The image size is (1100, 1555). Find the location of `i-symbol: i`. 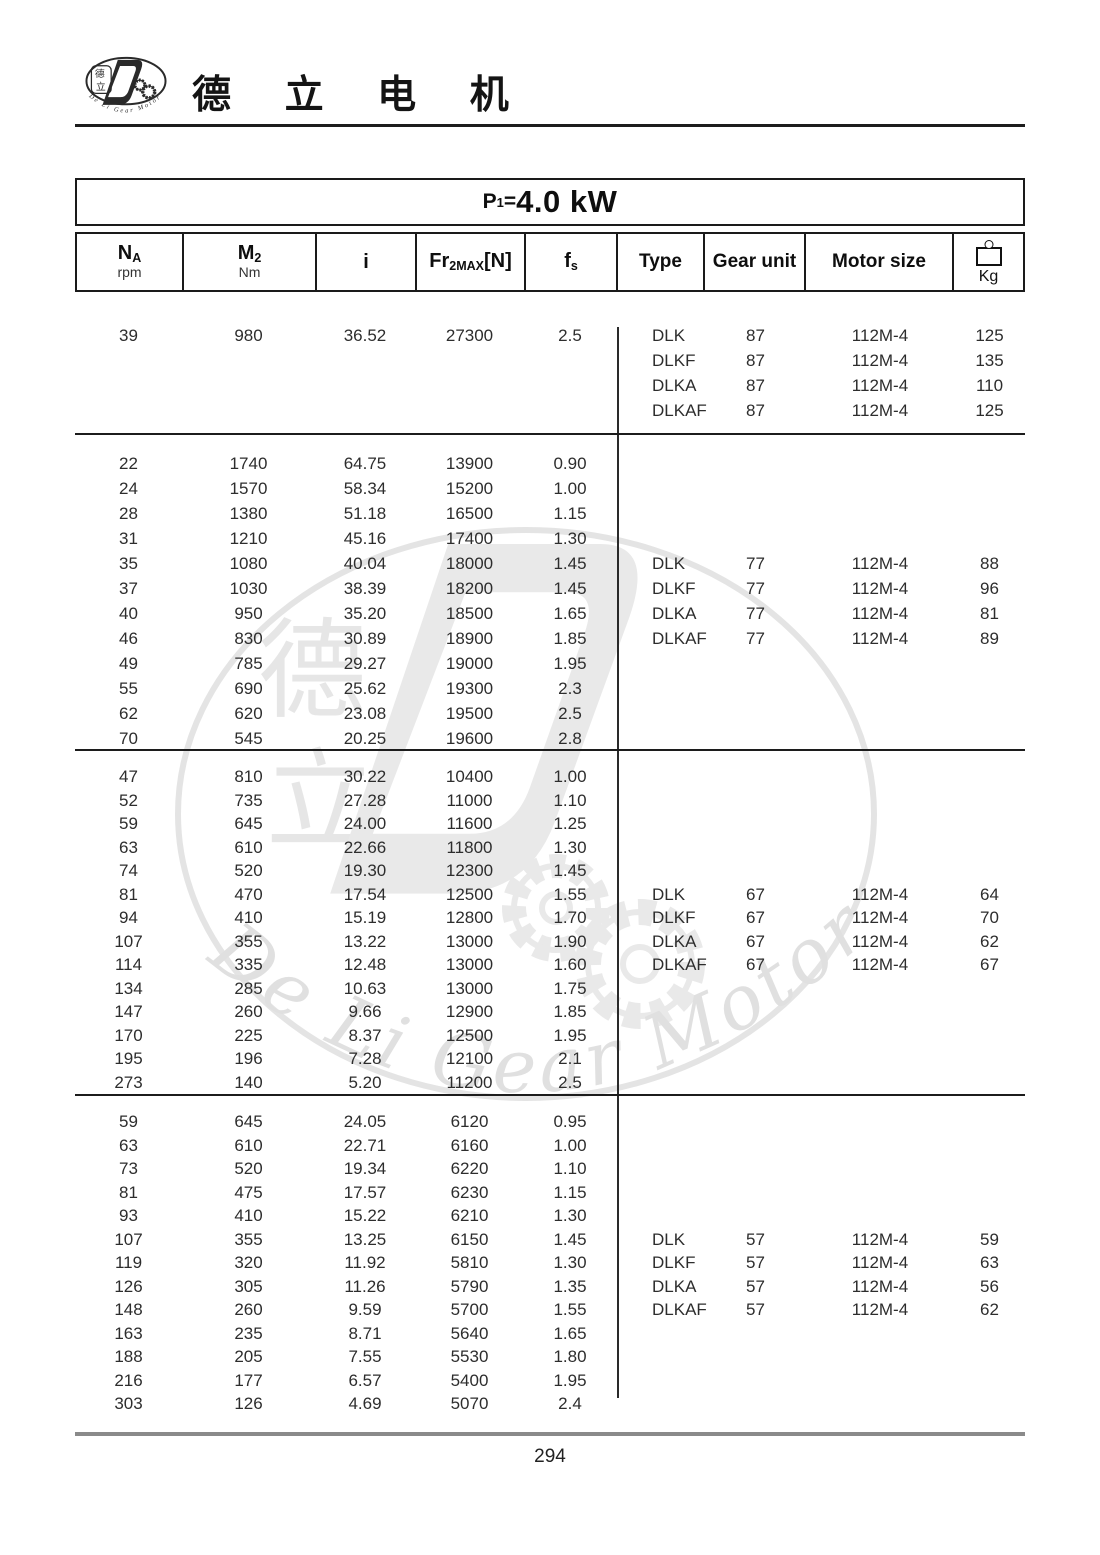

i-symbol: i is located at coordinates (366, 261).